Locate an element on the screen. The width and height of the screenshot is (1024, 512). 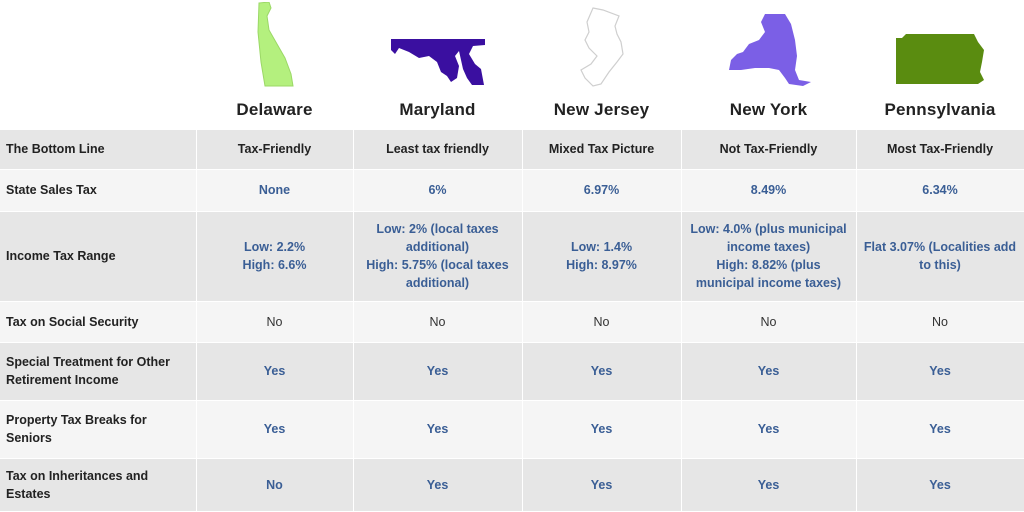
cell-sales-tax-new-york: 8.49% is located at coordinates (769, 190).